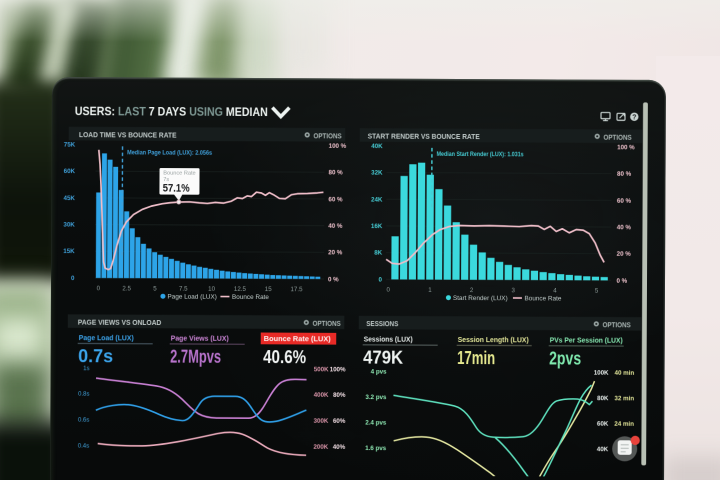 The image size is (720, 480). I want to click on svg-text: 400K, so click(321, 395).